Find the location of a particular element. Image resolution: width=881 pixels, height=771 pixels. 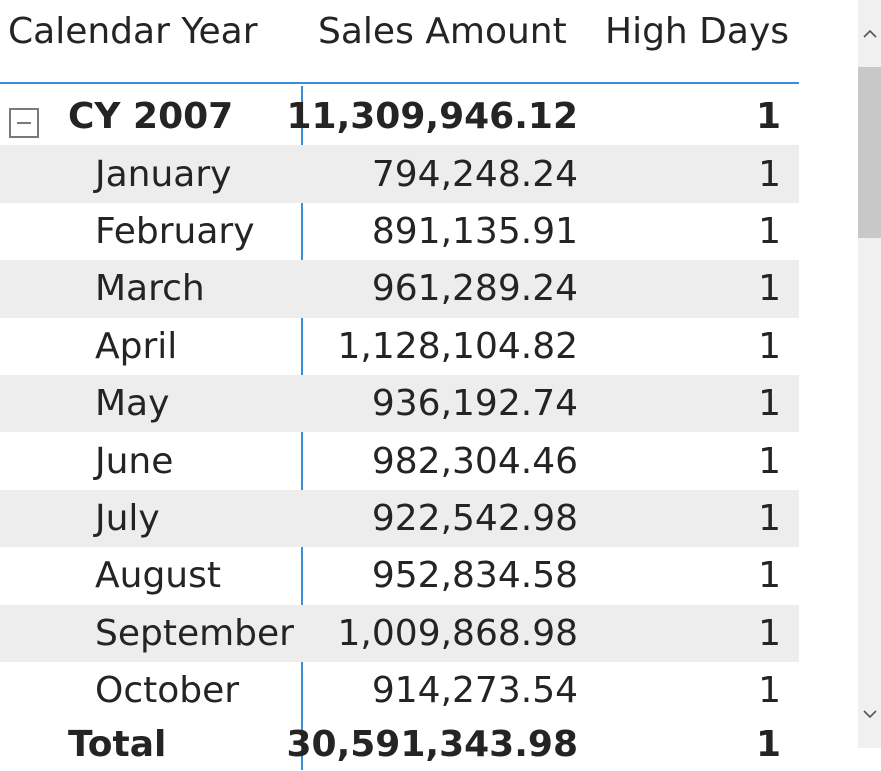

total-sales-amount: 30,591,343.98 is located at coordinates (432, 744).